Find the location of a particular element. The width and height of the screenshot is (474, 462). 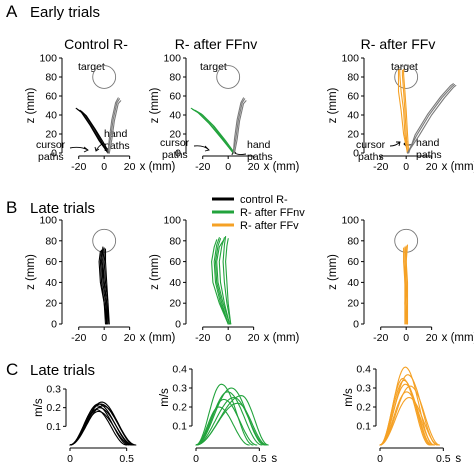

cursor-label-3b: paths is located at coordinates (371, 157).